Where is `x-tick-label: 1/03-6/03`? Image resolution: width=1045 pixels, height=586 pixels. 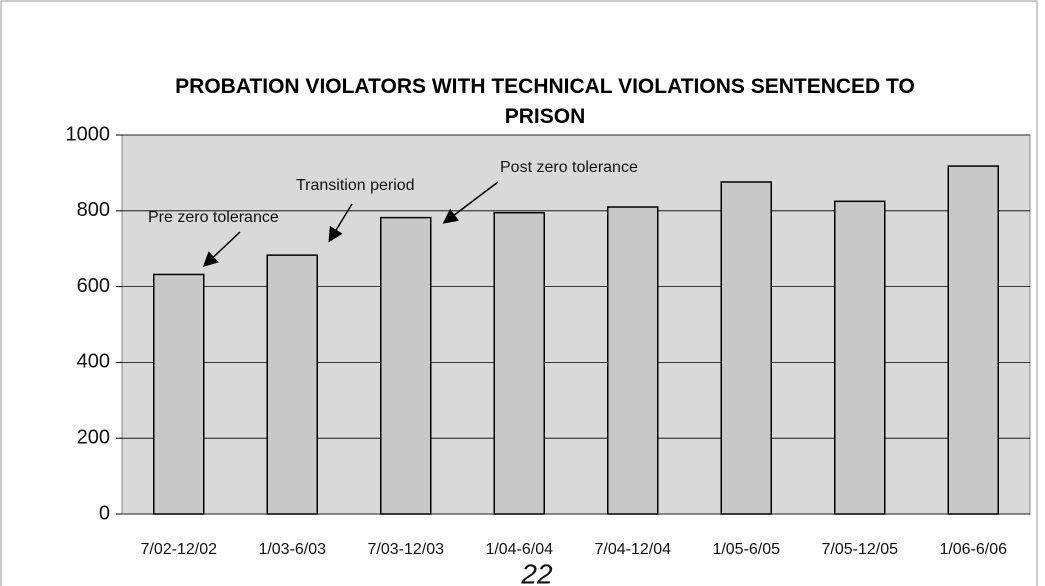
x-tick-label: 1/03-6/03 is located at coordinates (292, 549).